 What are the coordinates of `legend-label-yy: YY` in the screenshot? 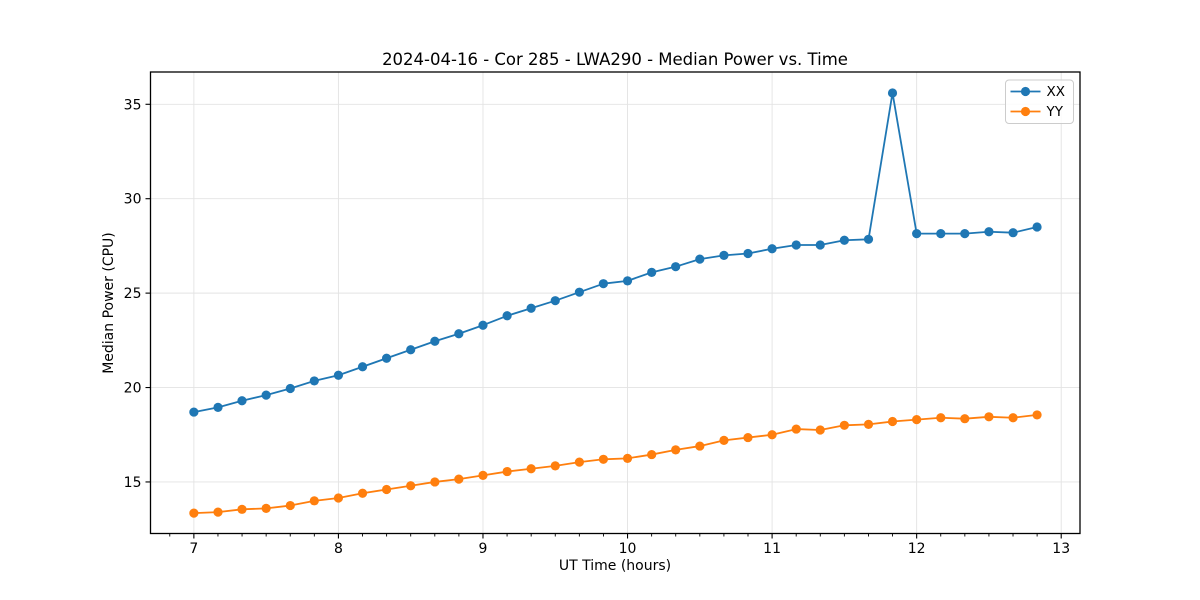 It's located at (1055, 112).